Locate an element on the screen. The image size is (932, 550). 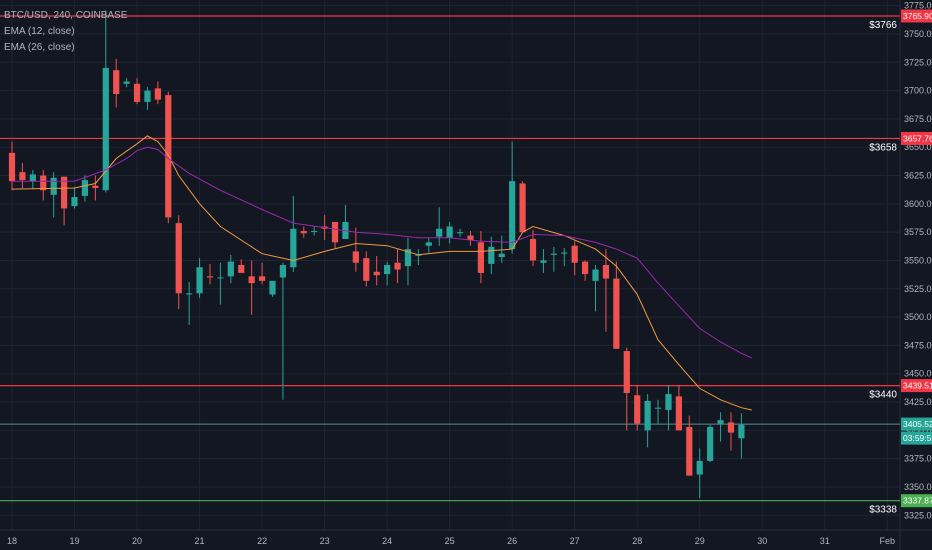
time-axis: 18 19 20 21 22 23 24 25 26 27 28 29 30 31 Feb is located at coordinates (451, 541).